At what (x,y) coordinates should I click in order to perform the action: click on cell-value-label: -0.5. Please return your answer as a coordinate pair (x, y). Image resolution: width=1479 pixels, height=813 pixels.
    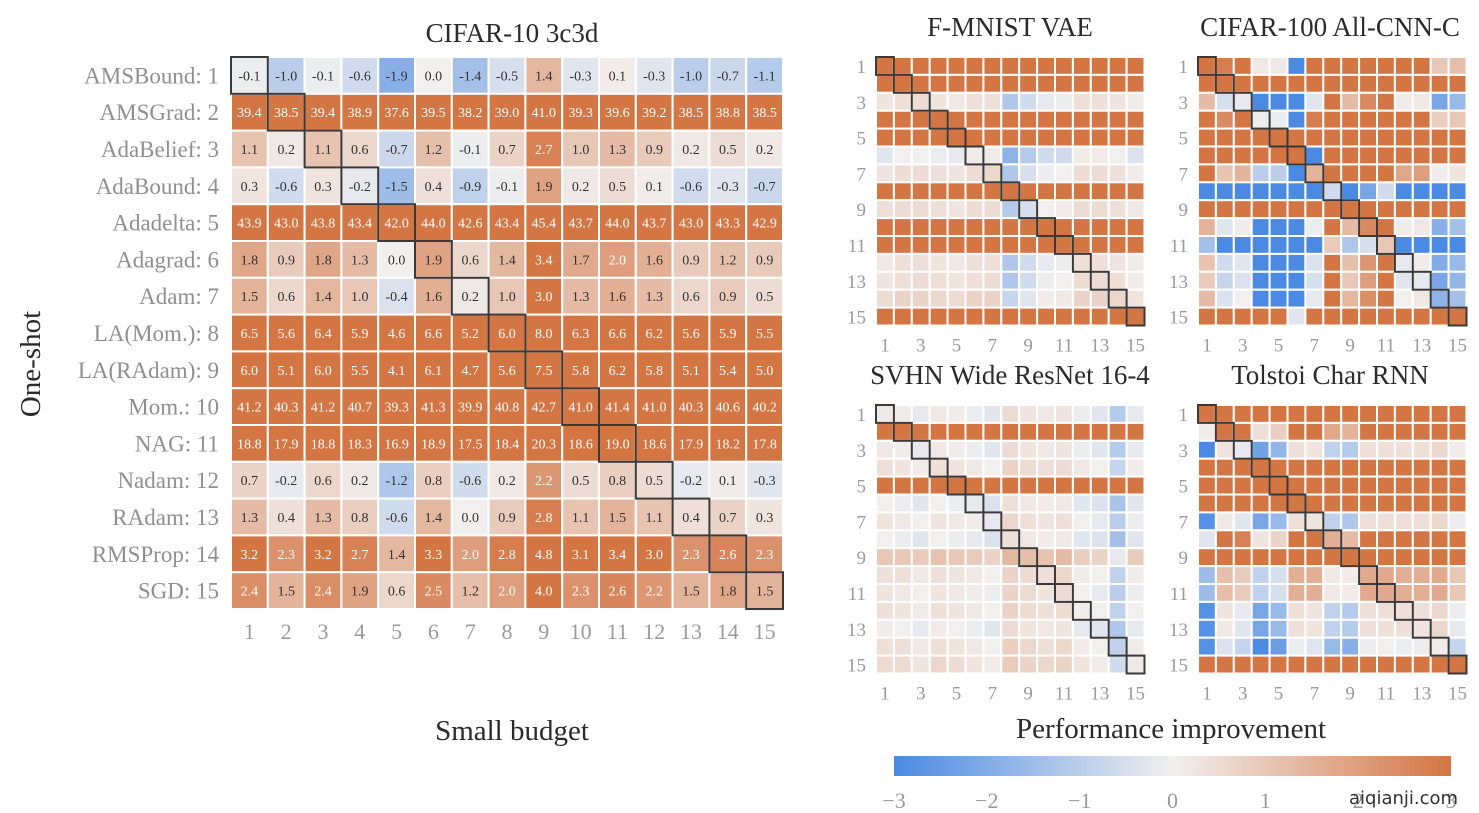
    Looking at the image, I should click on (507, 76).